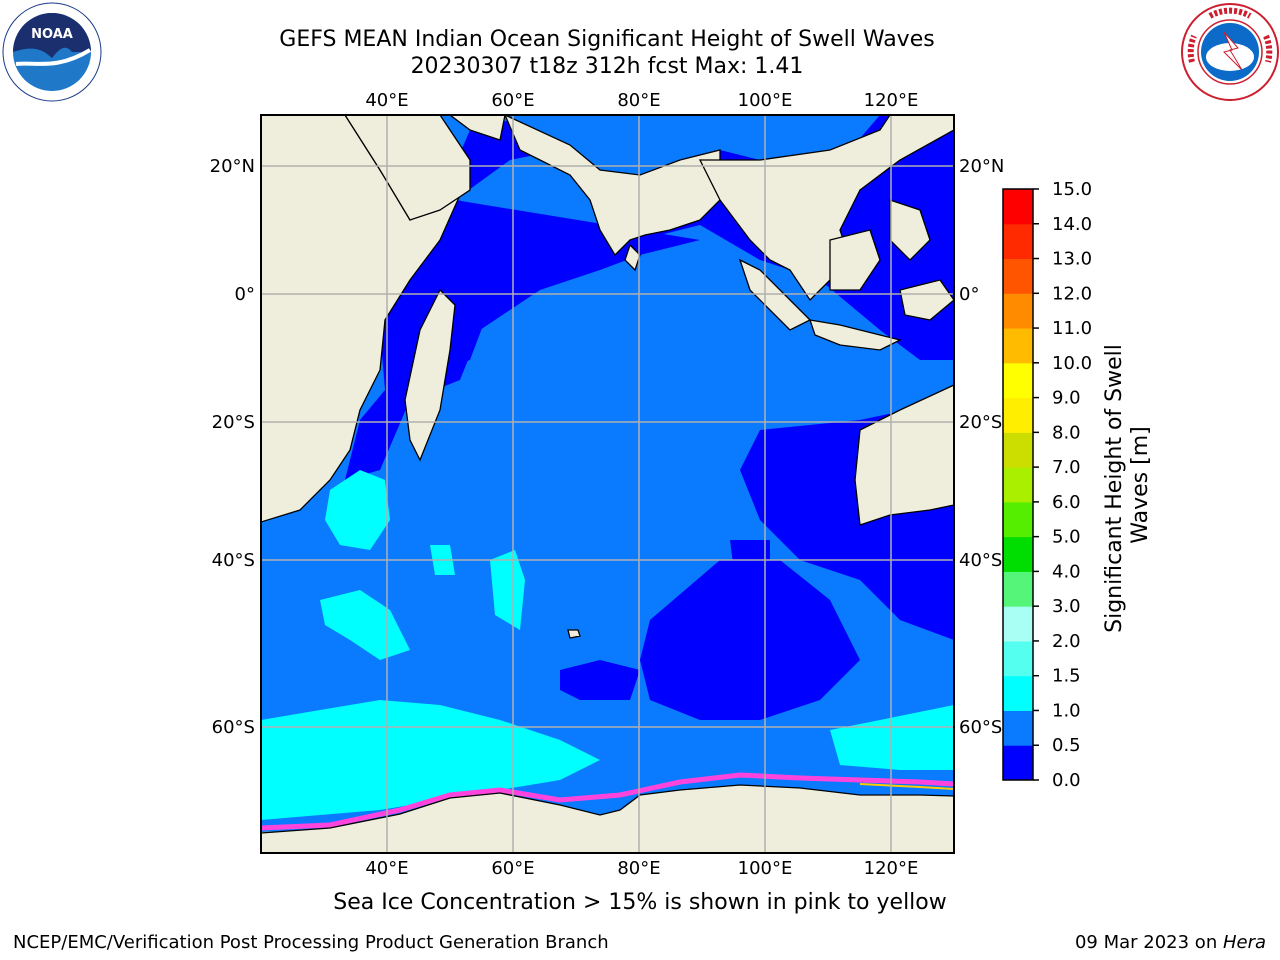 The height and width of the screenshot is (960, 1280). I want to click on colorbar-tick-label: 14.0, so click(1072, 224).